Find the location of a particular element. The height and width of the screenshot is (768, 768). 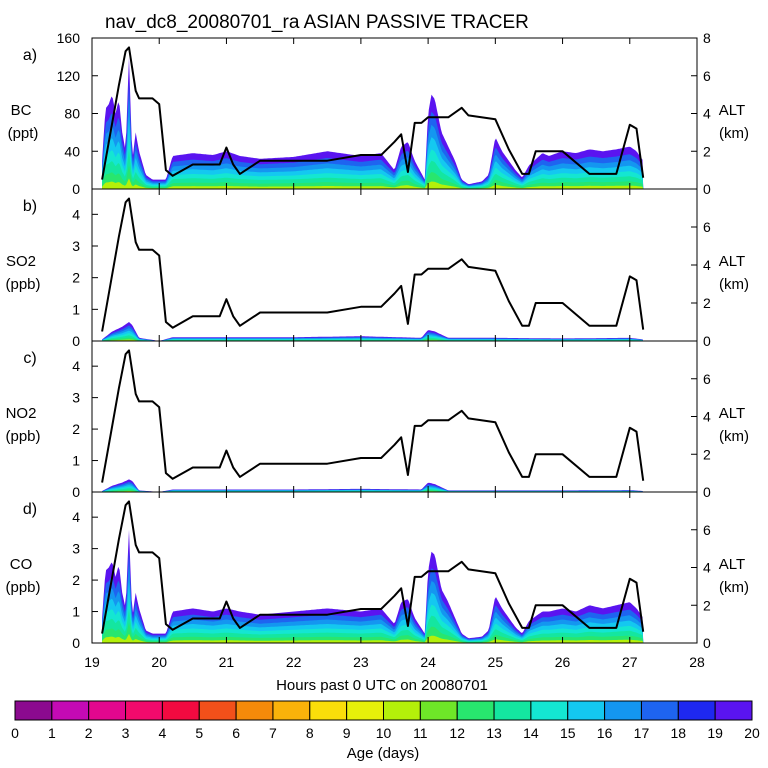

x-tick-label: 19 is located at coordinates (92, 662).